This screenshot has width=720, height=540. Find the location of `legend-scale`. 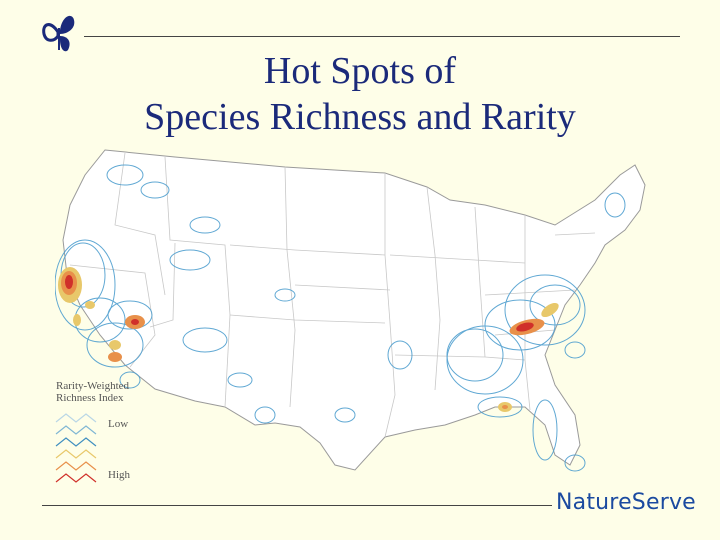

legend-scale is located at coordinates (76, 448).